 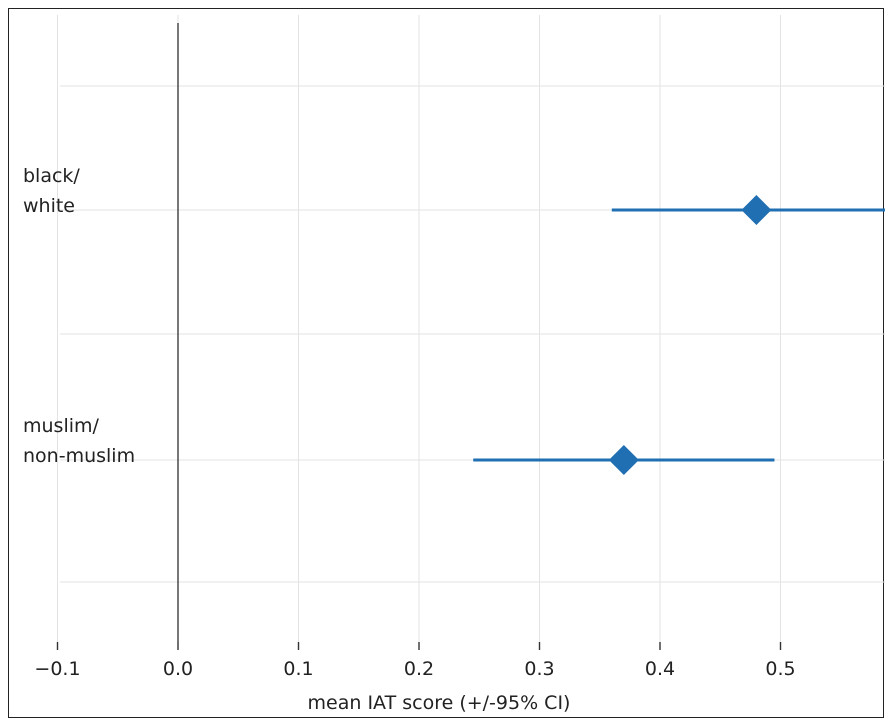 What do you see at coordinates (51, 176) in the screenshot?
I see `category-label: black/` at bounding box center [51, 176].